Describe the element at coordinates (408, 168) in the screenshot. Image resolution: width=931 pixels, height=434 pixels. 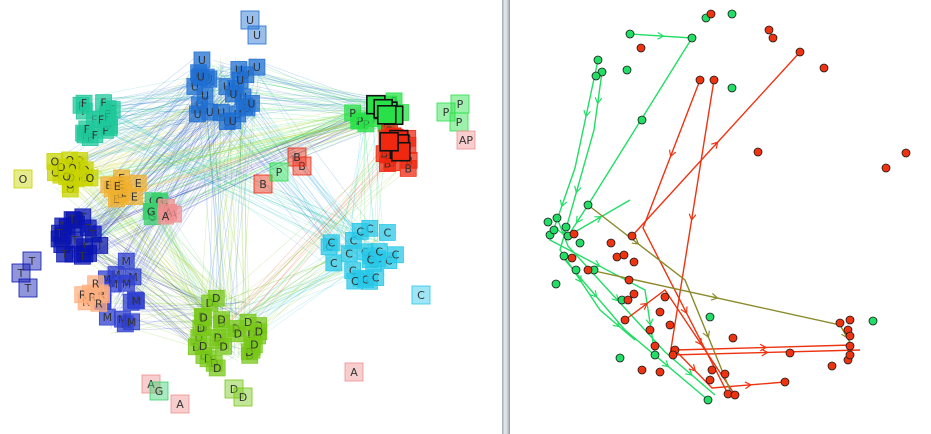
I see `graph-node: B` at that location.